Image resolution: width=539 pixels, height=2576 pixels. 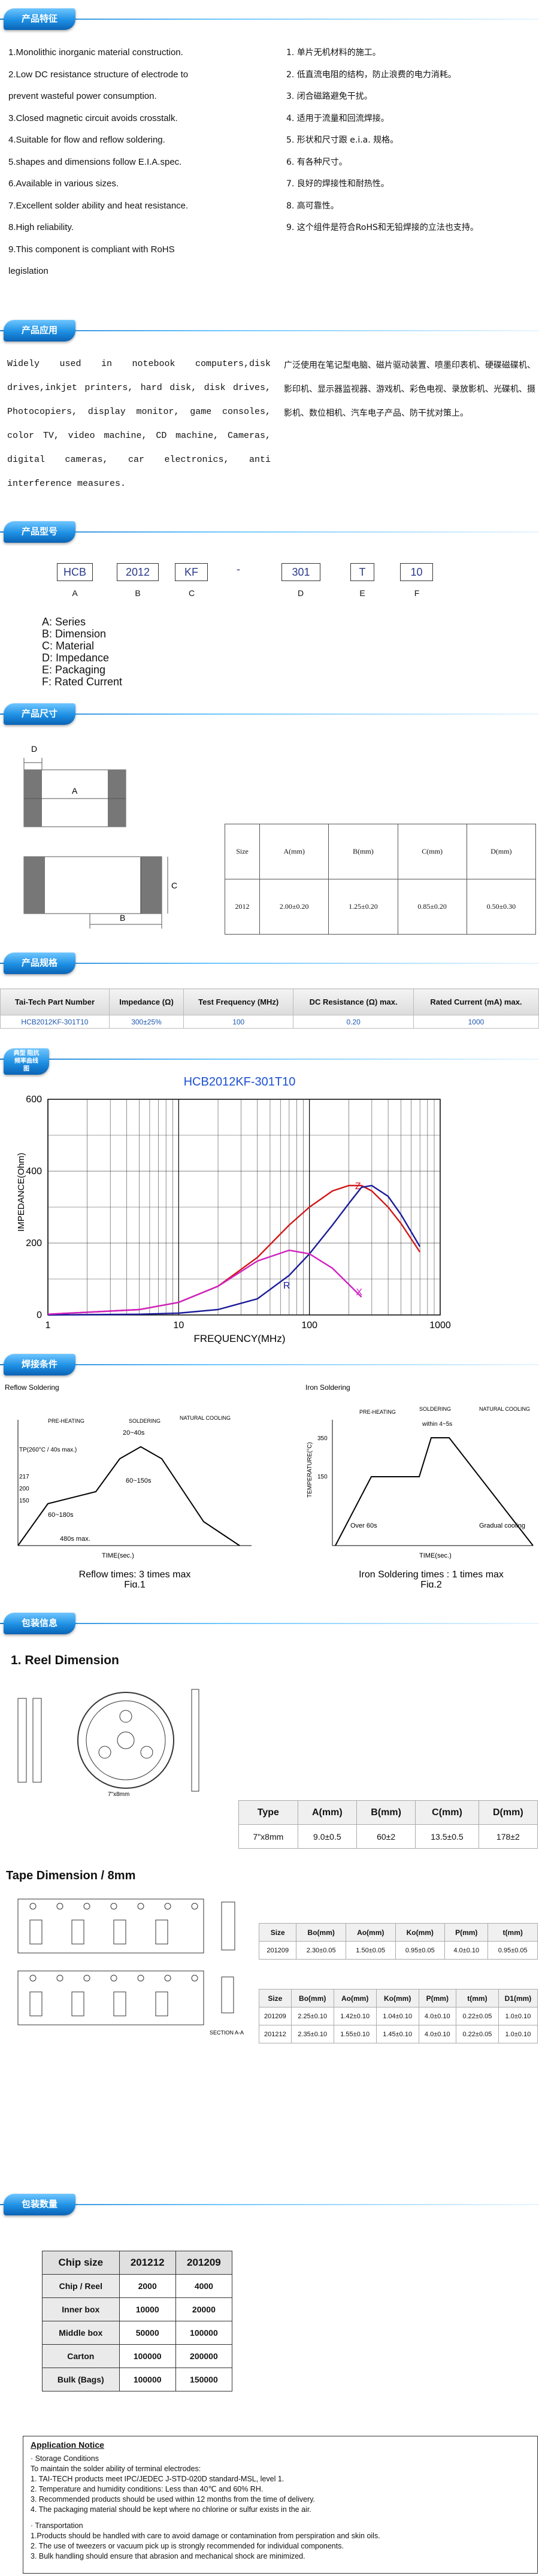 What do you see at coordinates (55, 1001) in the screenshot?
I see `spec-header-cell: Tai-Tech Part Number` at bounding box center [55, 1001].